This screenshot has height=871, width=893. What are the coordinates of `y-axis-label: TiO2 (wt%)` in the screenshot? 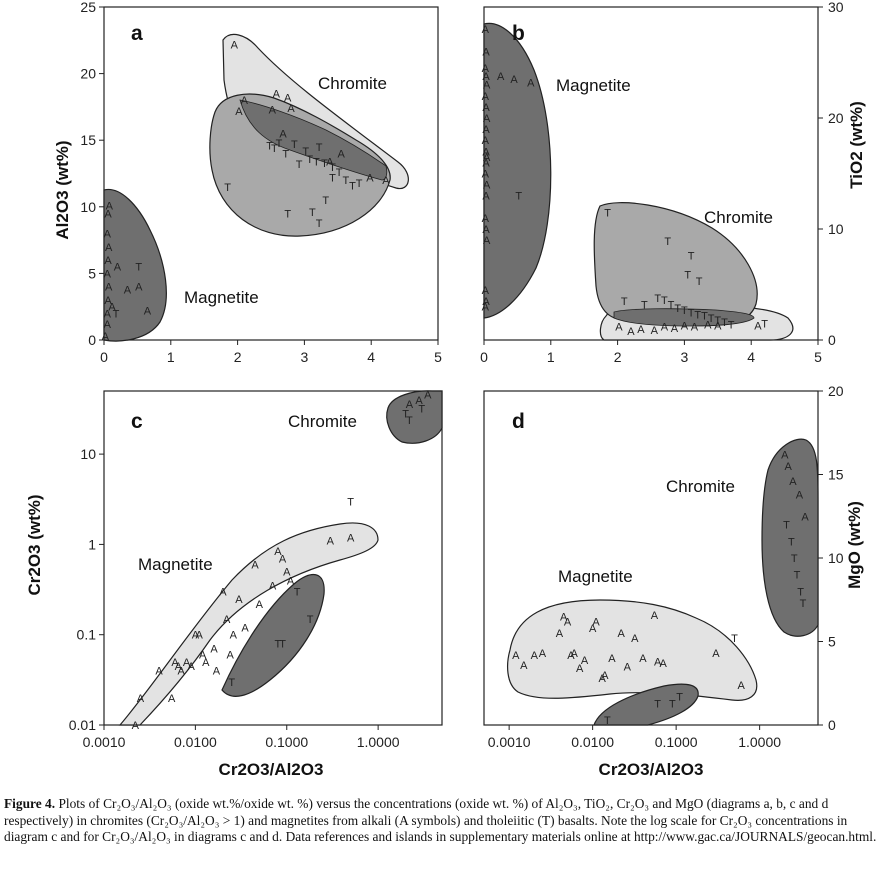 It's located at (856, 145).